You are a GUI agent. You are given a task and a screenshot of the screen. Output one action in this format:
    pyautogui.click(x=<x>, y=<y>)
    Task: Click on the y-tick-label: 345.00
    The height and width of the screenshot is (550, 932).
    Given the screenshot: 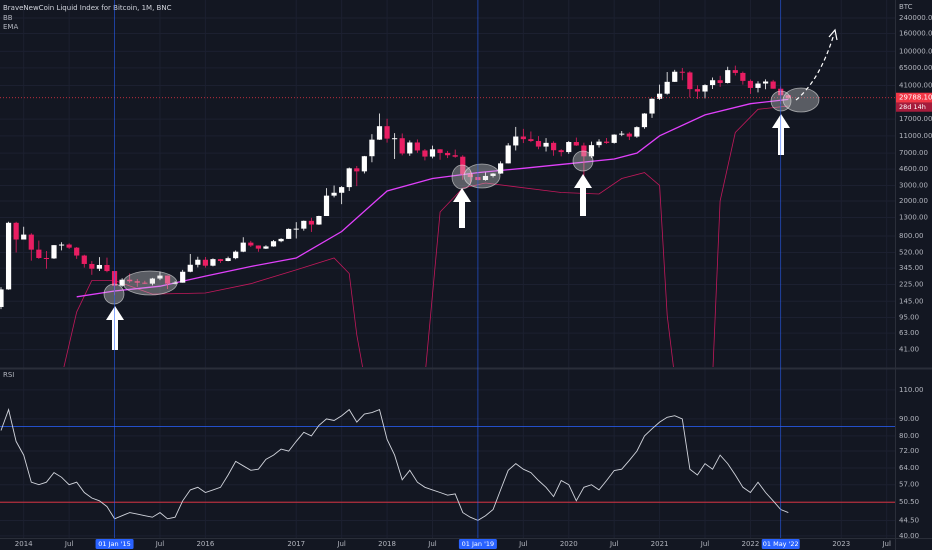 What is the action you would take?
    pyautogui.click(x=911, y=268)
    